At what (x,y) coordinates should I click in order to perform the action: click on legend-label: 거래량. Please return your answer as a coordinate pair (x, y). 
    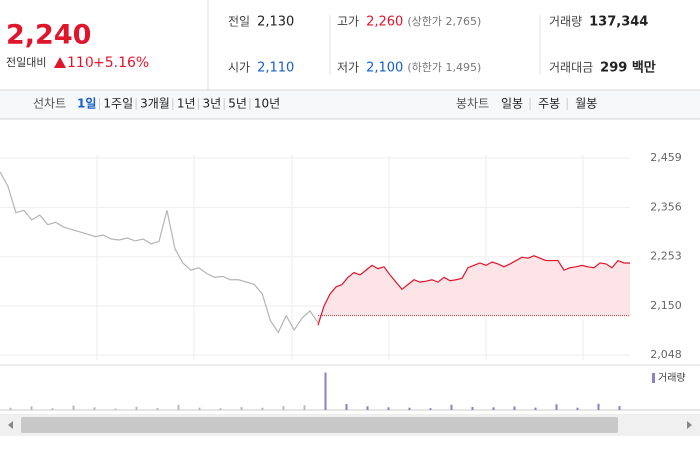
    Looking at the image, I should click on (672, 378).